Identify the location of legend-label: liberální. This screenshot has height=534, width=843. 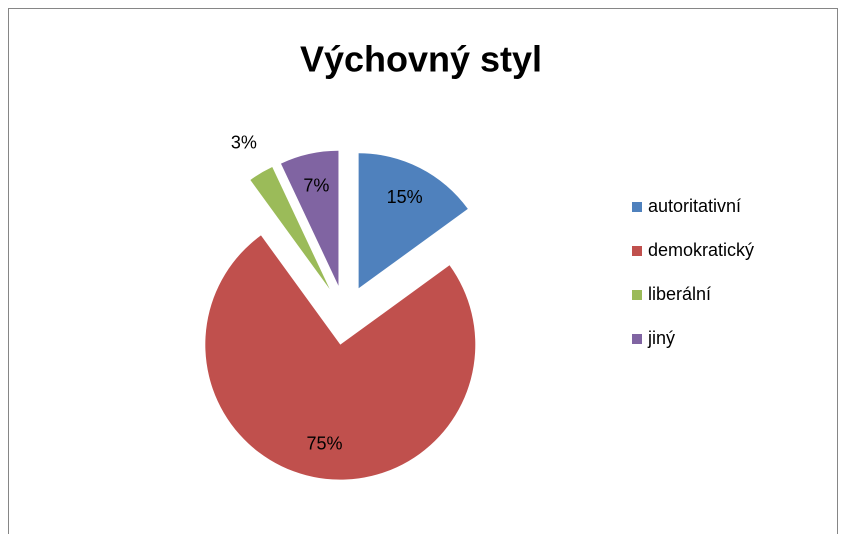
(679, 294).